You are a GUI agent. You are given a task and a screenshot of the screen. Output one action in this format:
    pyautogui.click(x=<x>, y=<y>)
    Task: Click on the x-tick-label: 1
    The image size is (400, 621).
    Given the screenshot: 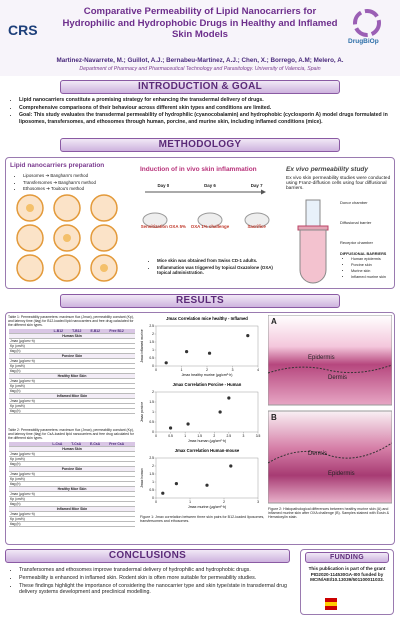 What is the action you would take?
    pyautogui.click(x=190, y=502)
    